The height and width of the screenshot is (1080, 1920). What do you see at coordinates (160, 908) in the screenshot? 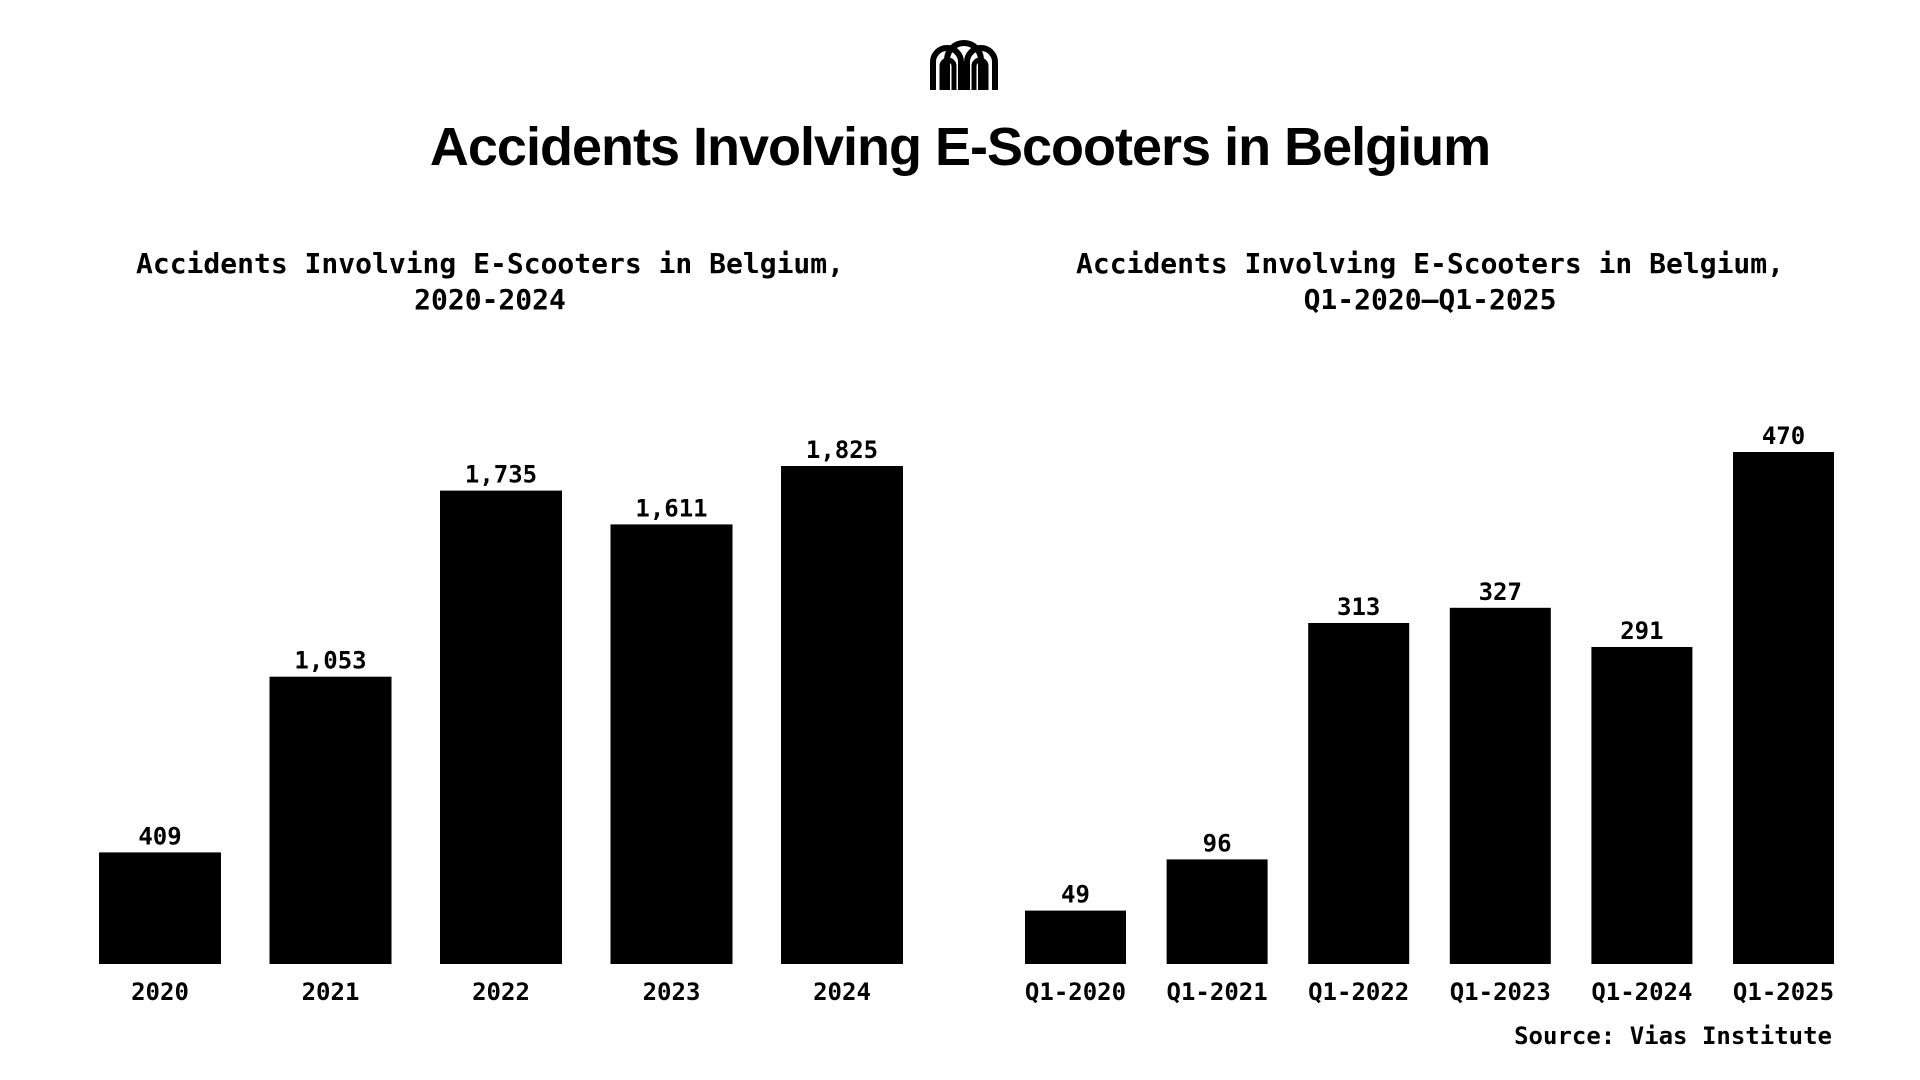
I see `left-bar-2020` at bounding box center [160, 908].